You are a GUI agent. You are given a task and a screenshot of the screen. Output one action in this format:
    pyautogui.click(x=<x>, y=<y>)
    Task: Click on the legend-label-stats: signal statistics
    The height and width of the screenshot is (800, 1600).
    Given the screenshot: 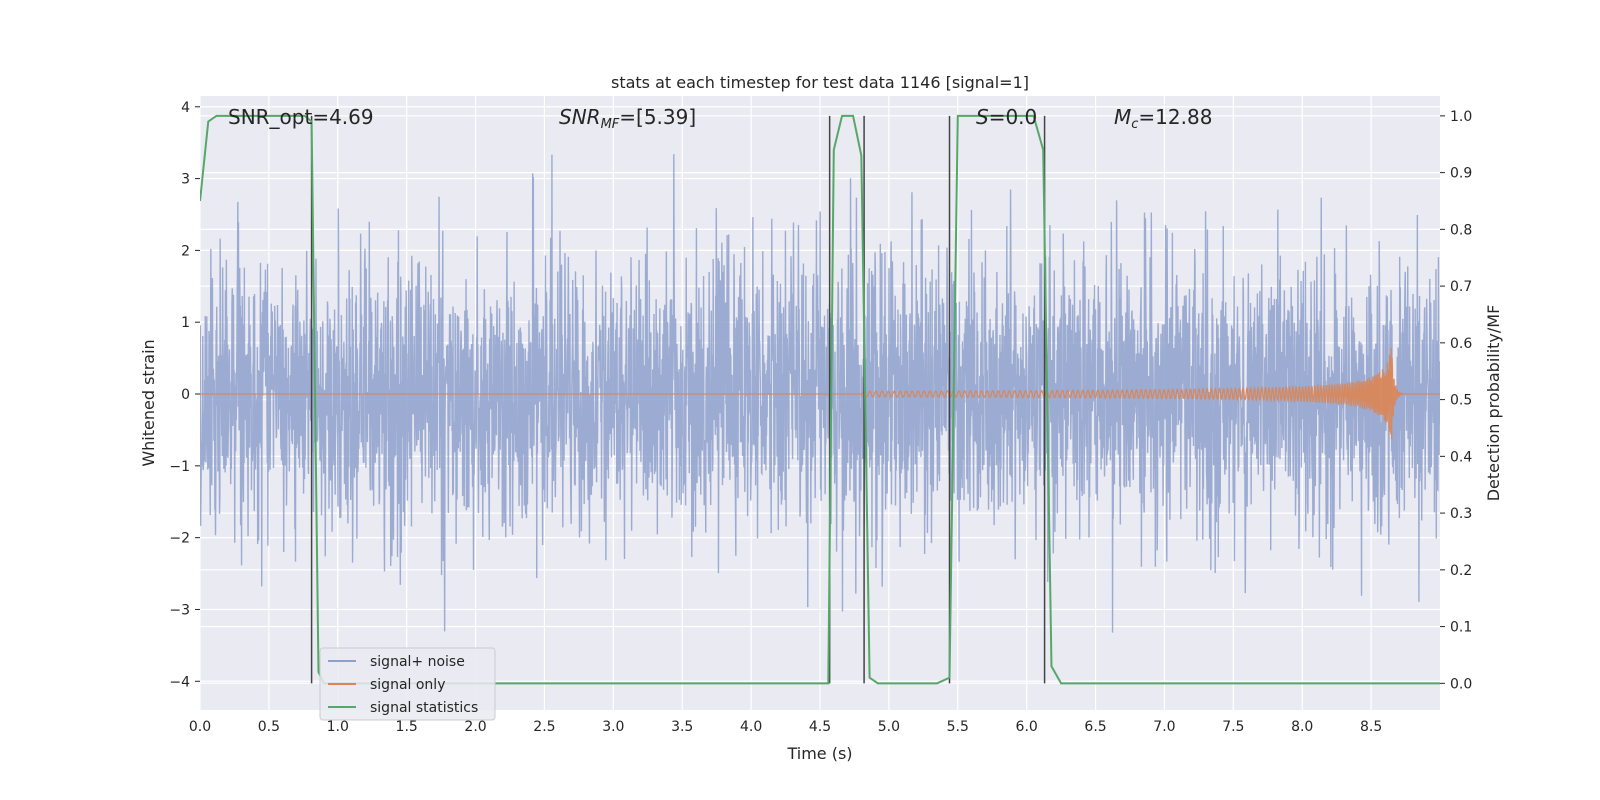 What is the action you would take?
    pyautogui.click(x=424, y=708)
    